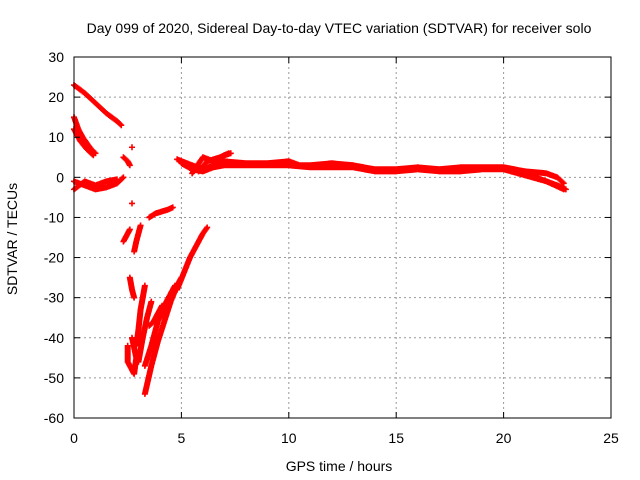 This screenshot has width=640, height=480. What do you see at coordinates (339, 466) in the screenshot?
I see `x-axis-title: GPS time / hours` at bounding box center [339, 466].